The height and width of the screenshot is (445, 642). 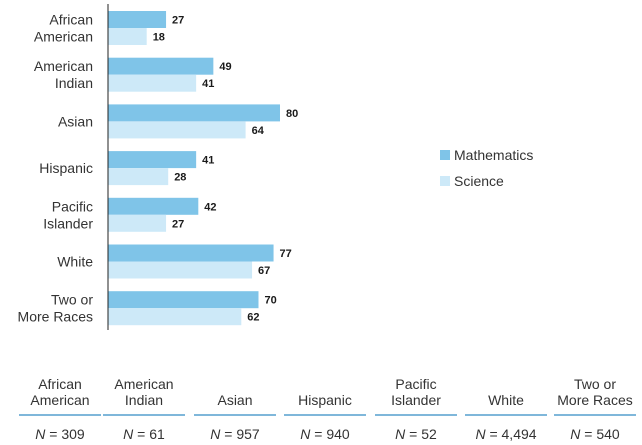 I want to click on bar-mathematics-hispanic, so click(x=152, y=160).